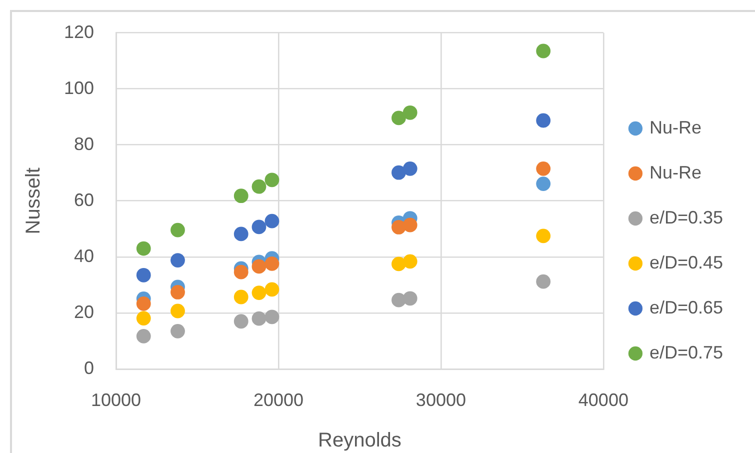  What do you see at coordinates (84, 200) in the screenshot?
I see `y-tick-label: 60` at bounding box center [84, 200].